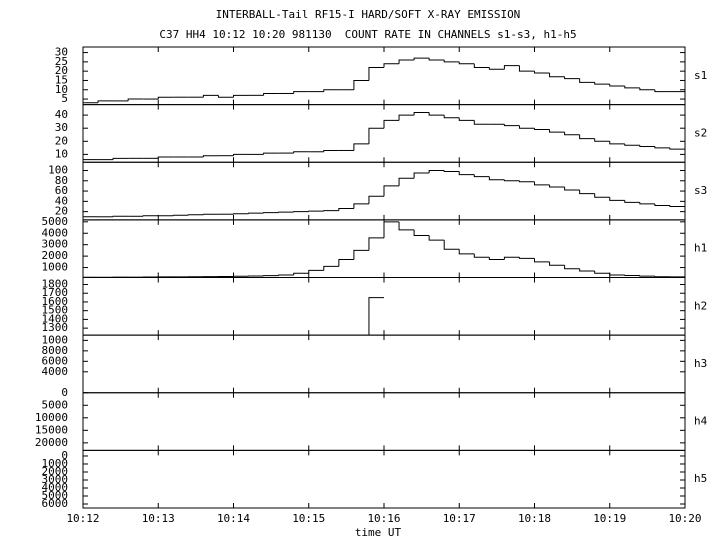 The height and width of the screenshot is (550, 720). I want to click on panel-label: s2, so click(700, 132).